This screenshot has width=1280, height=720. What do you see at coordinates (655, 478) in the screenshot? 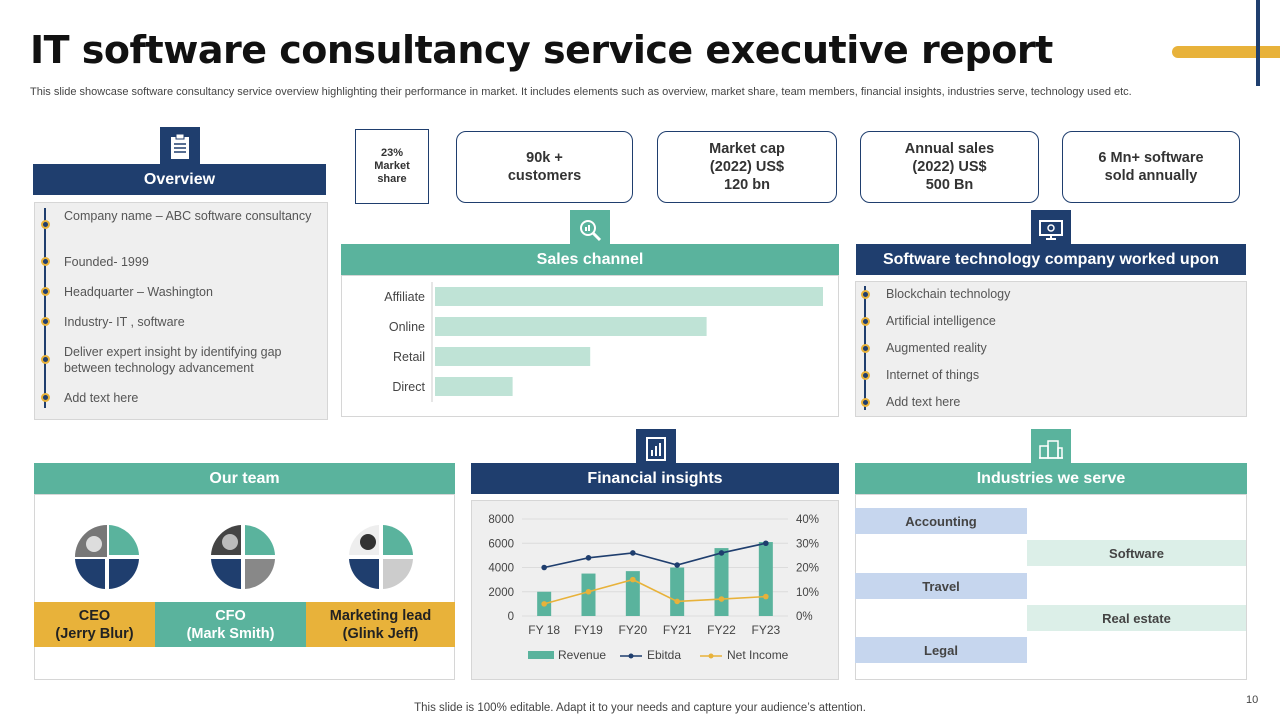
I see `financial-header: Financial insights` at bounding box center [655, 478].